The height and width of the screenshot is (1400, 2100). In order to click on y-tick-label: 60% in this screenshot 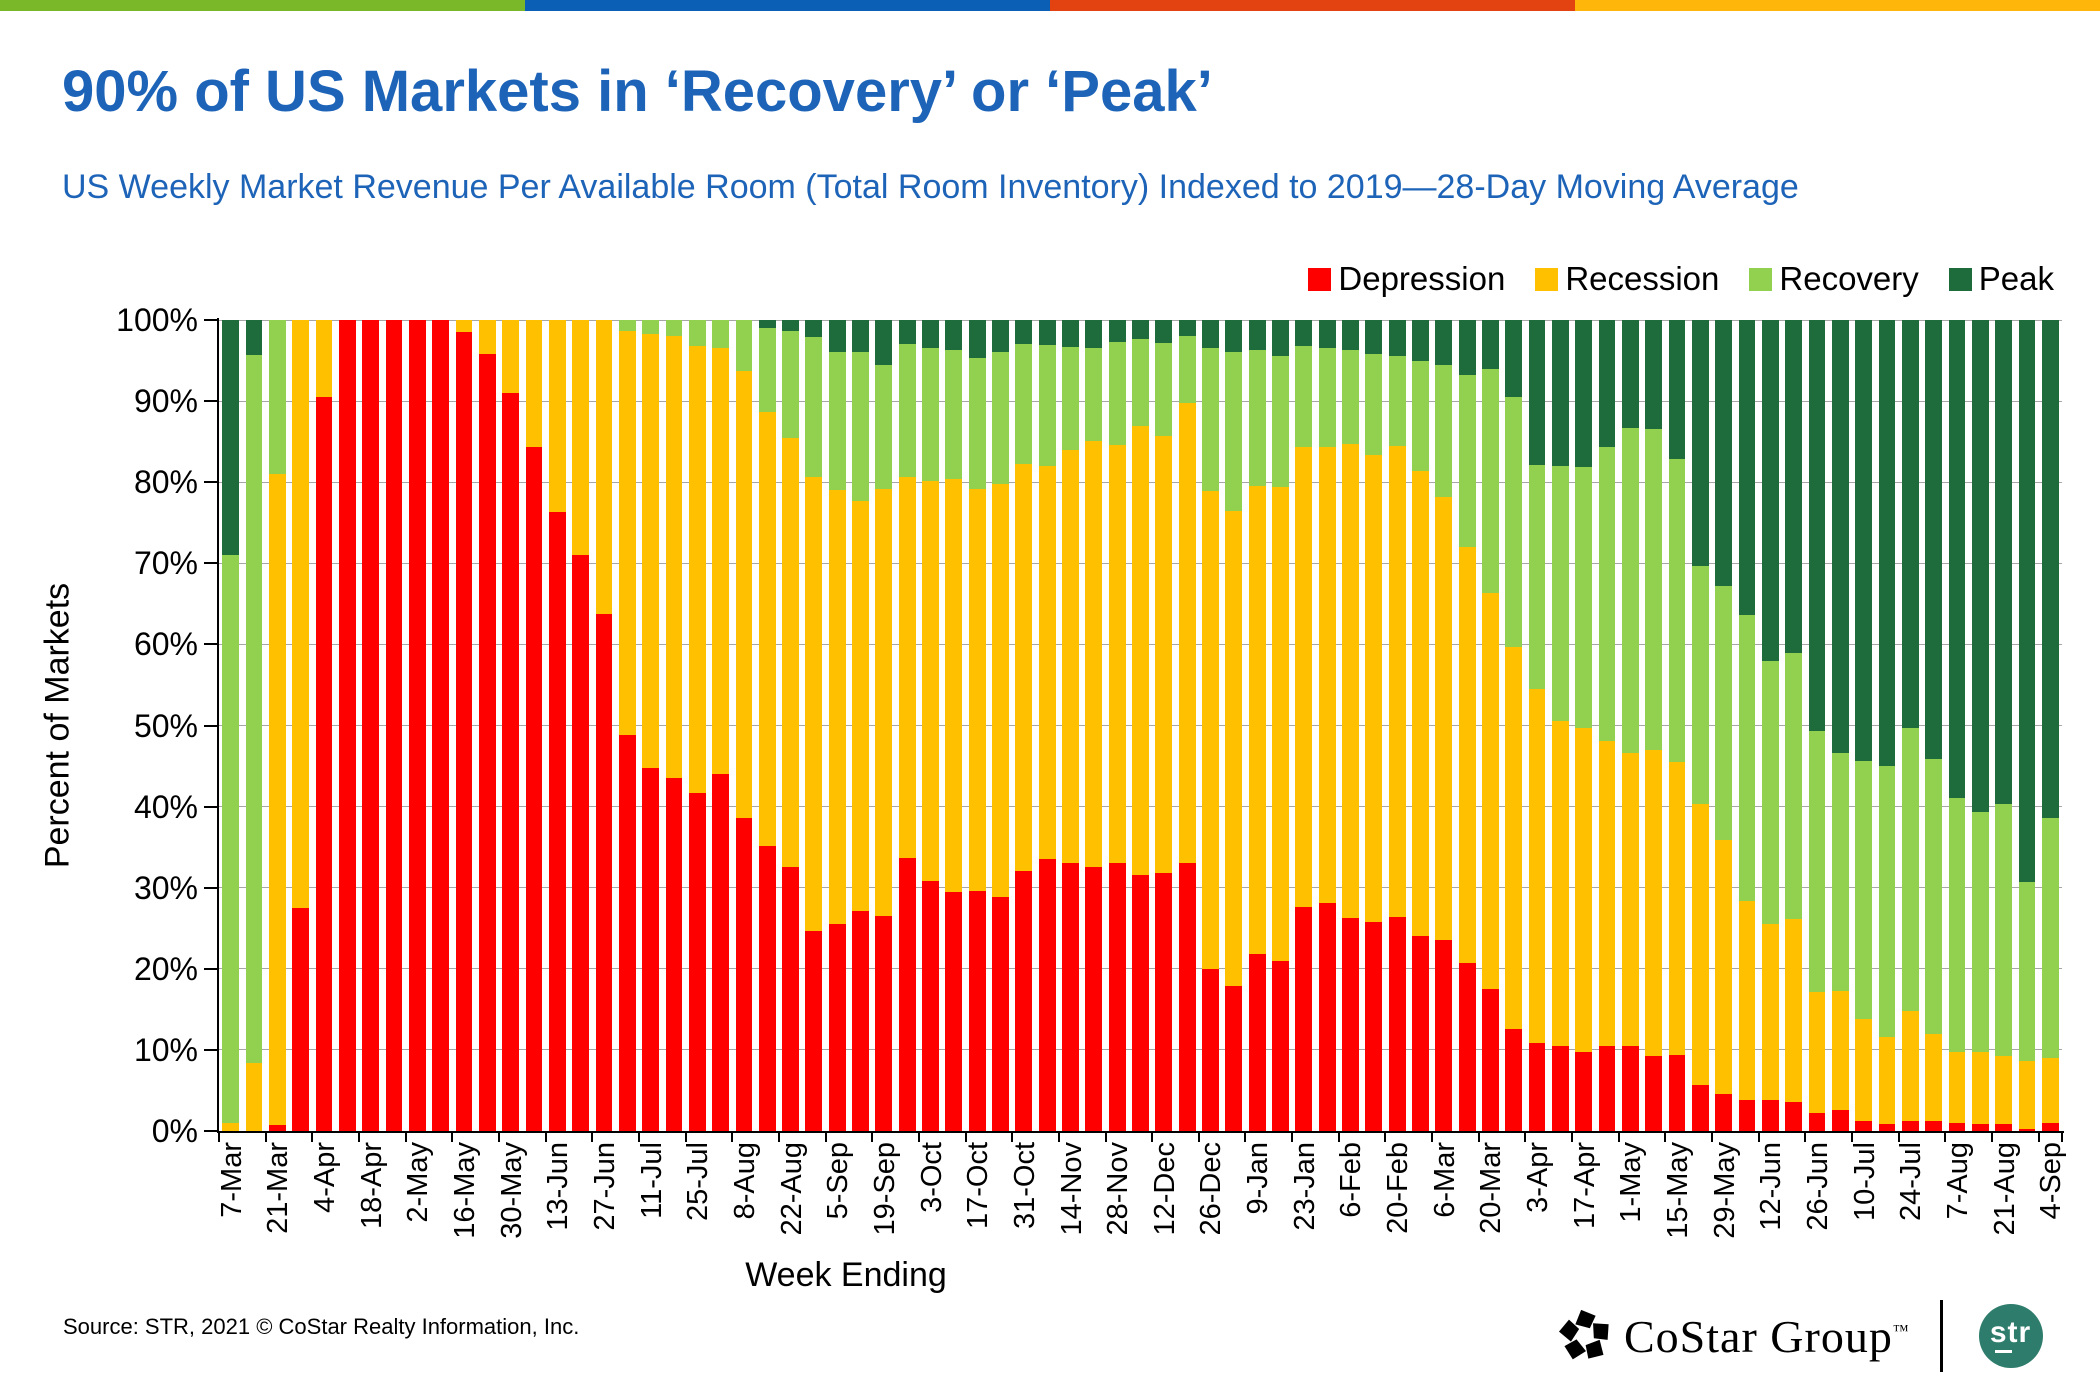, I will do `click(165, 644)`.